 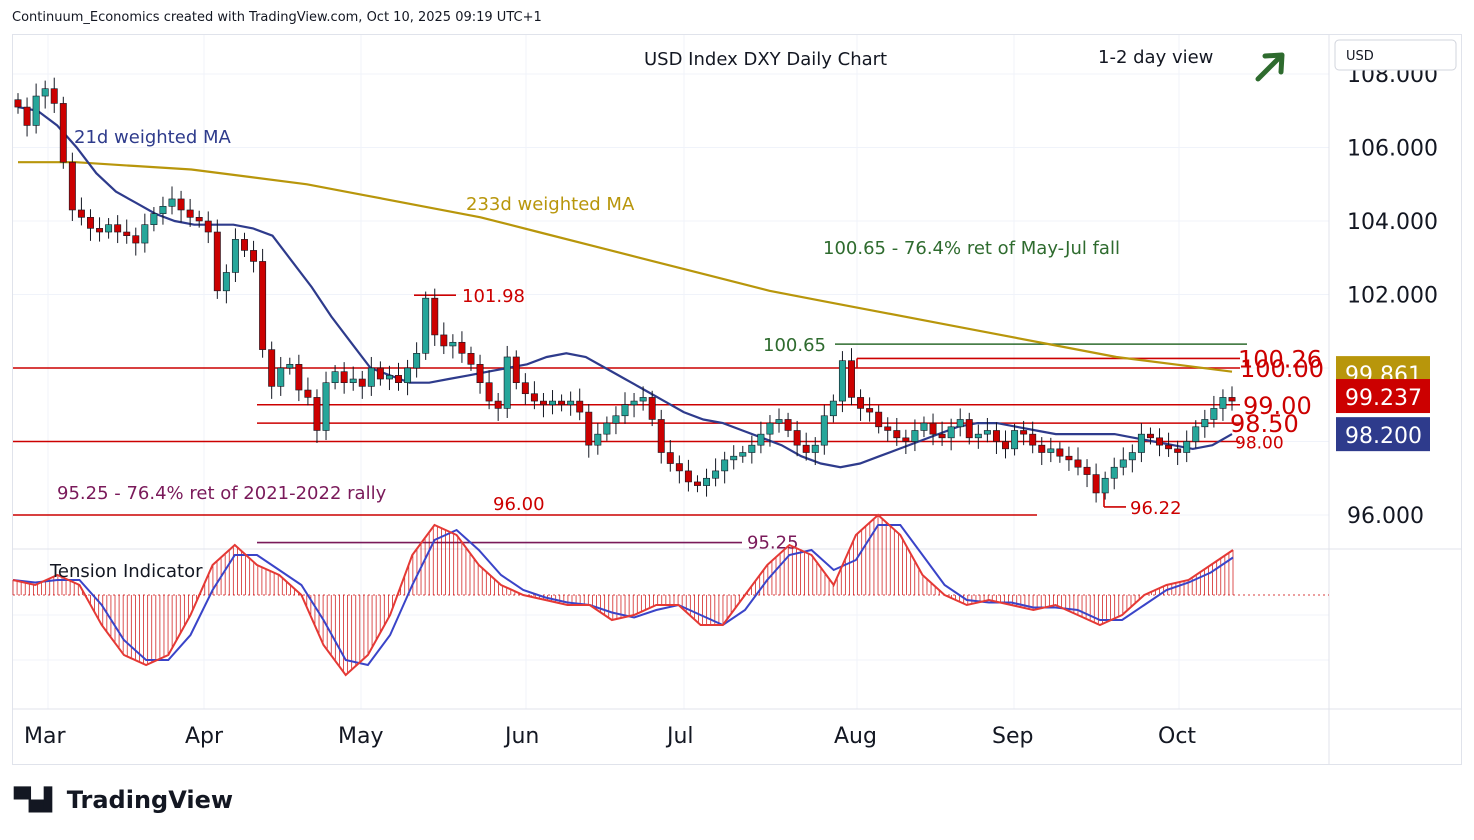 What do you see at coordinates (45, 736) in the screenshot?
I see `time-axis-label: Mar` at bounding box center [45, 736].